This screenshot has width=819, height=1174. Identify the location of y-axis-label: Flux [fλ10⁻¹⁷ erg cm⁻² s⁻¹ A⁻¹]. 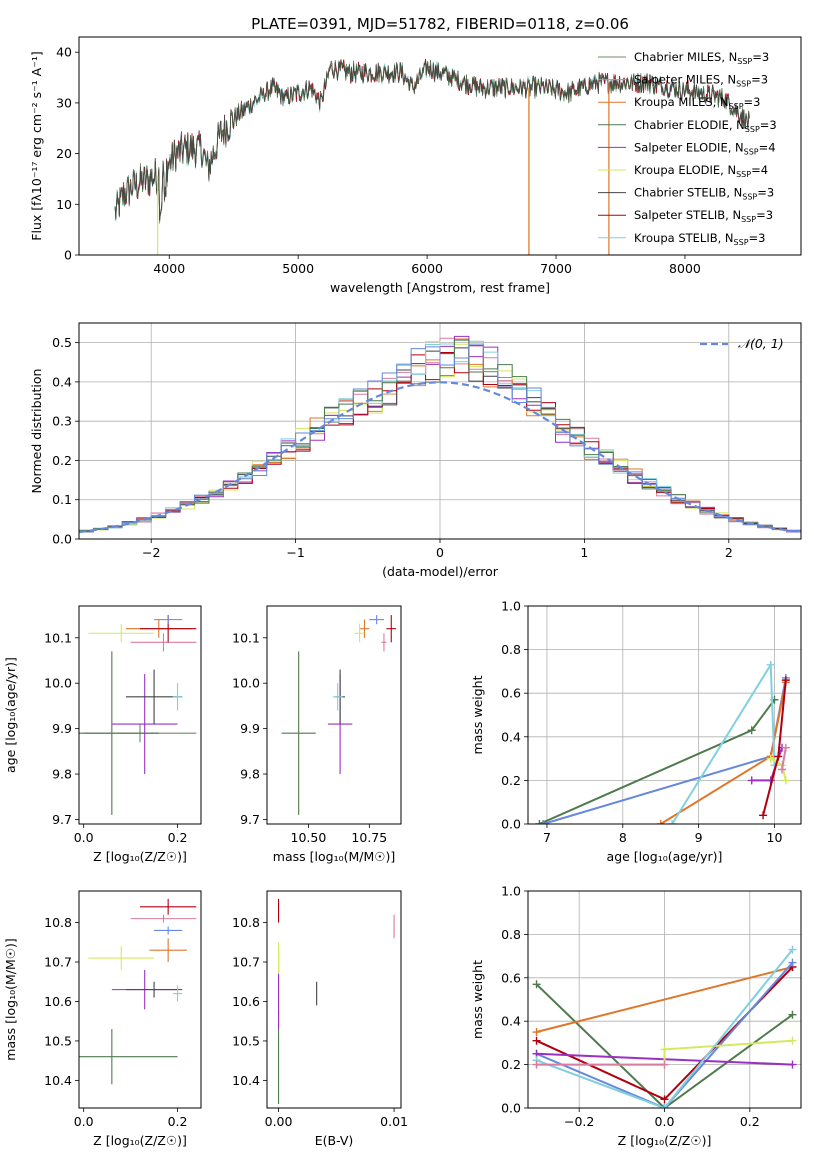
(36, 145).